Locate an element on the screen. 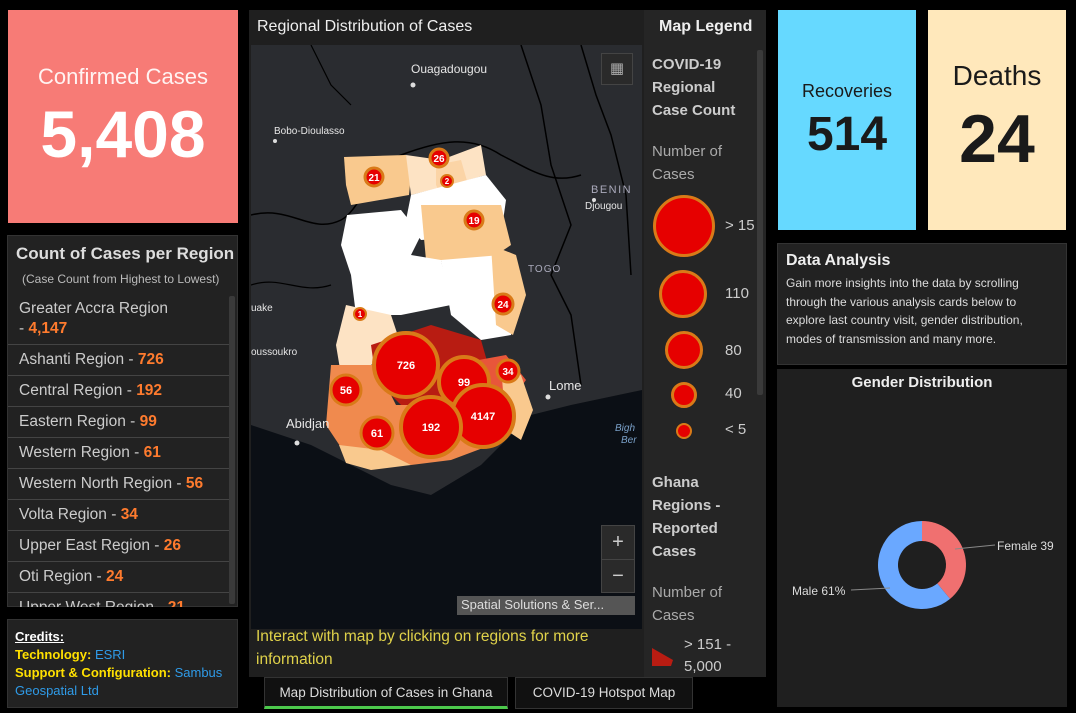 This screenshot has width=1076, height=713. recoveries-label: Recoveries is located at coordinates (847, 91).